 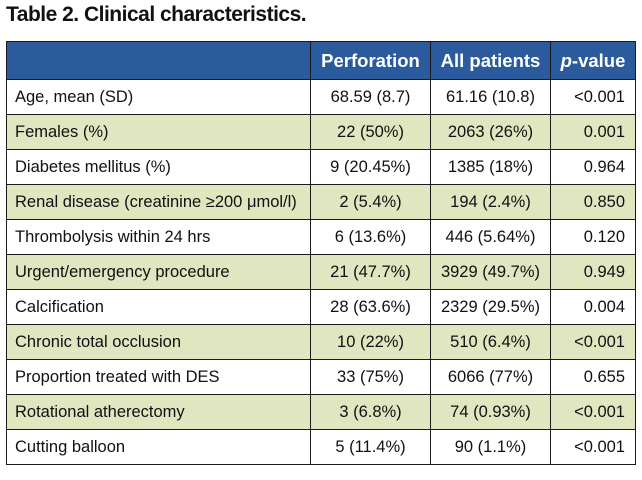 I want to click on perforation-cell: 9 (20.45%), so click(x=370, y=167).